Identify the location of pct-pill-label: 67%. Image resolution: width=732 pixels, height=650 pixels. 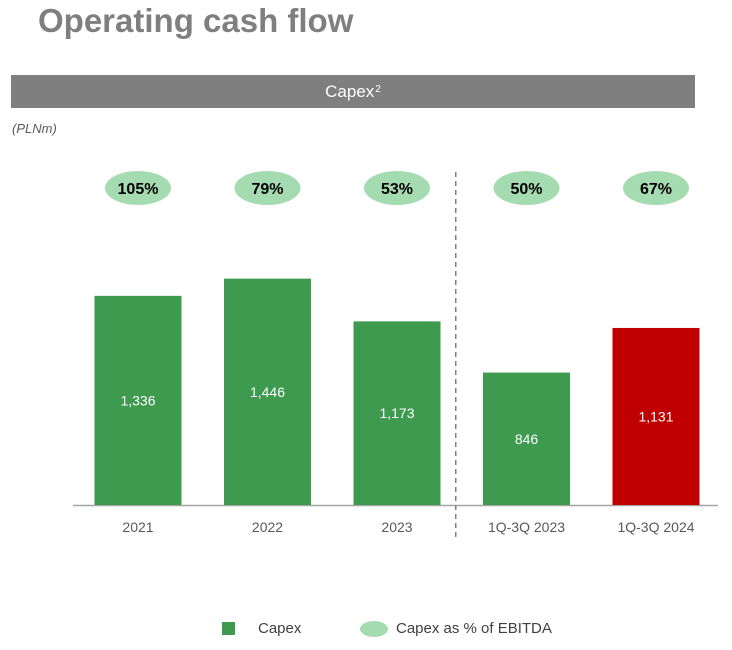
(656, 189).